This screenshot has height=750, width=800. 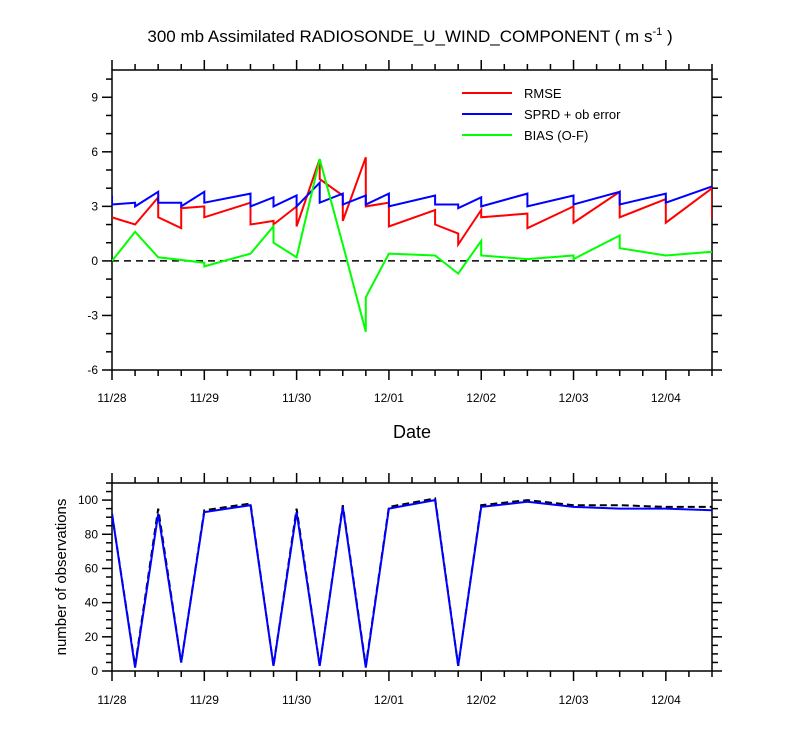 I want to click on y-tick-label: 80, so click(x=92, y=534).